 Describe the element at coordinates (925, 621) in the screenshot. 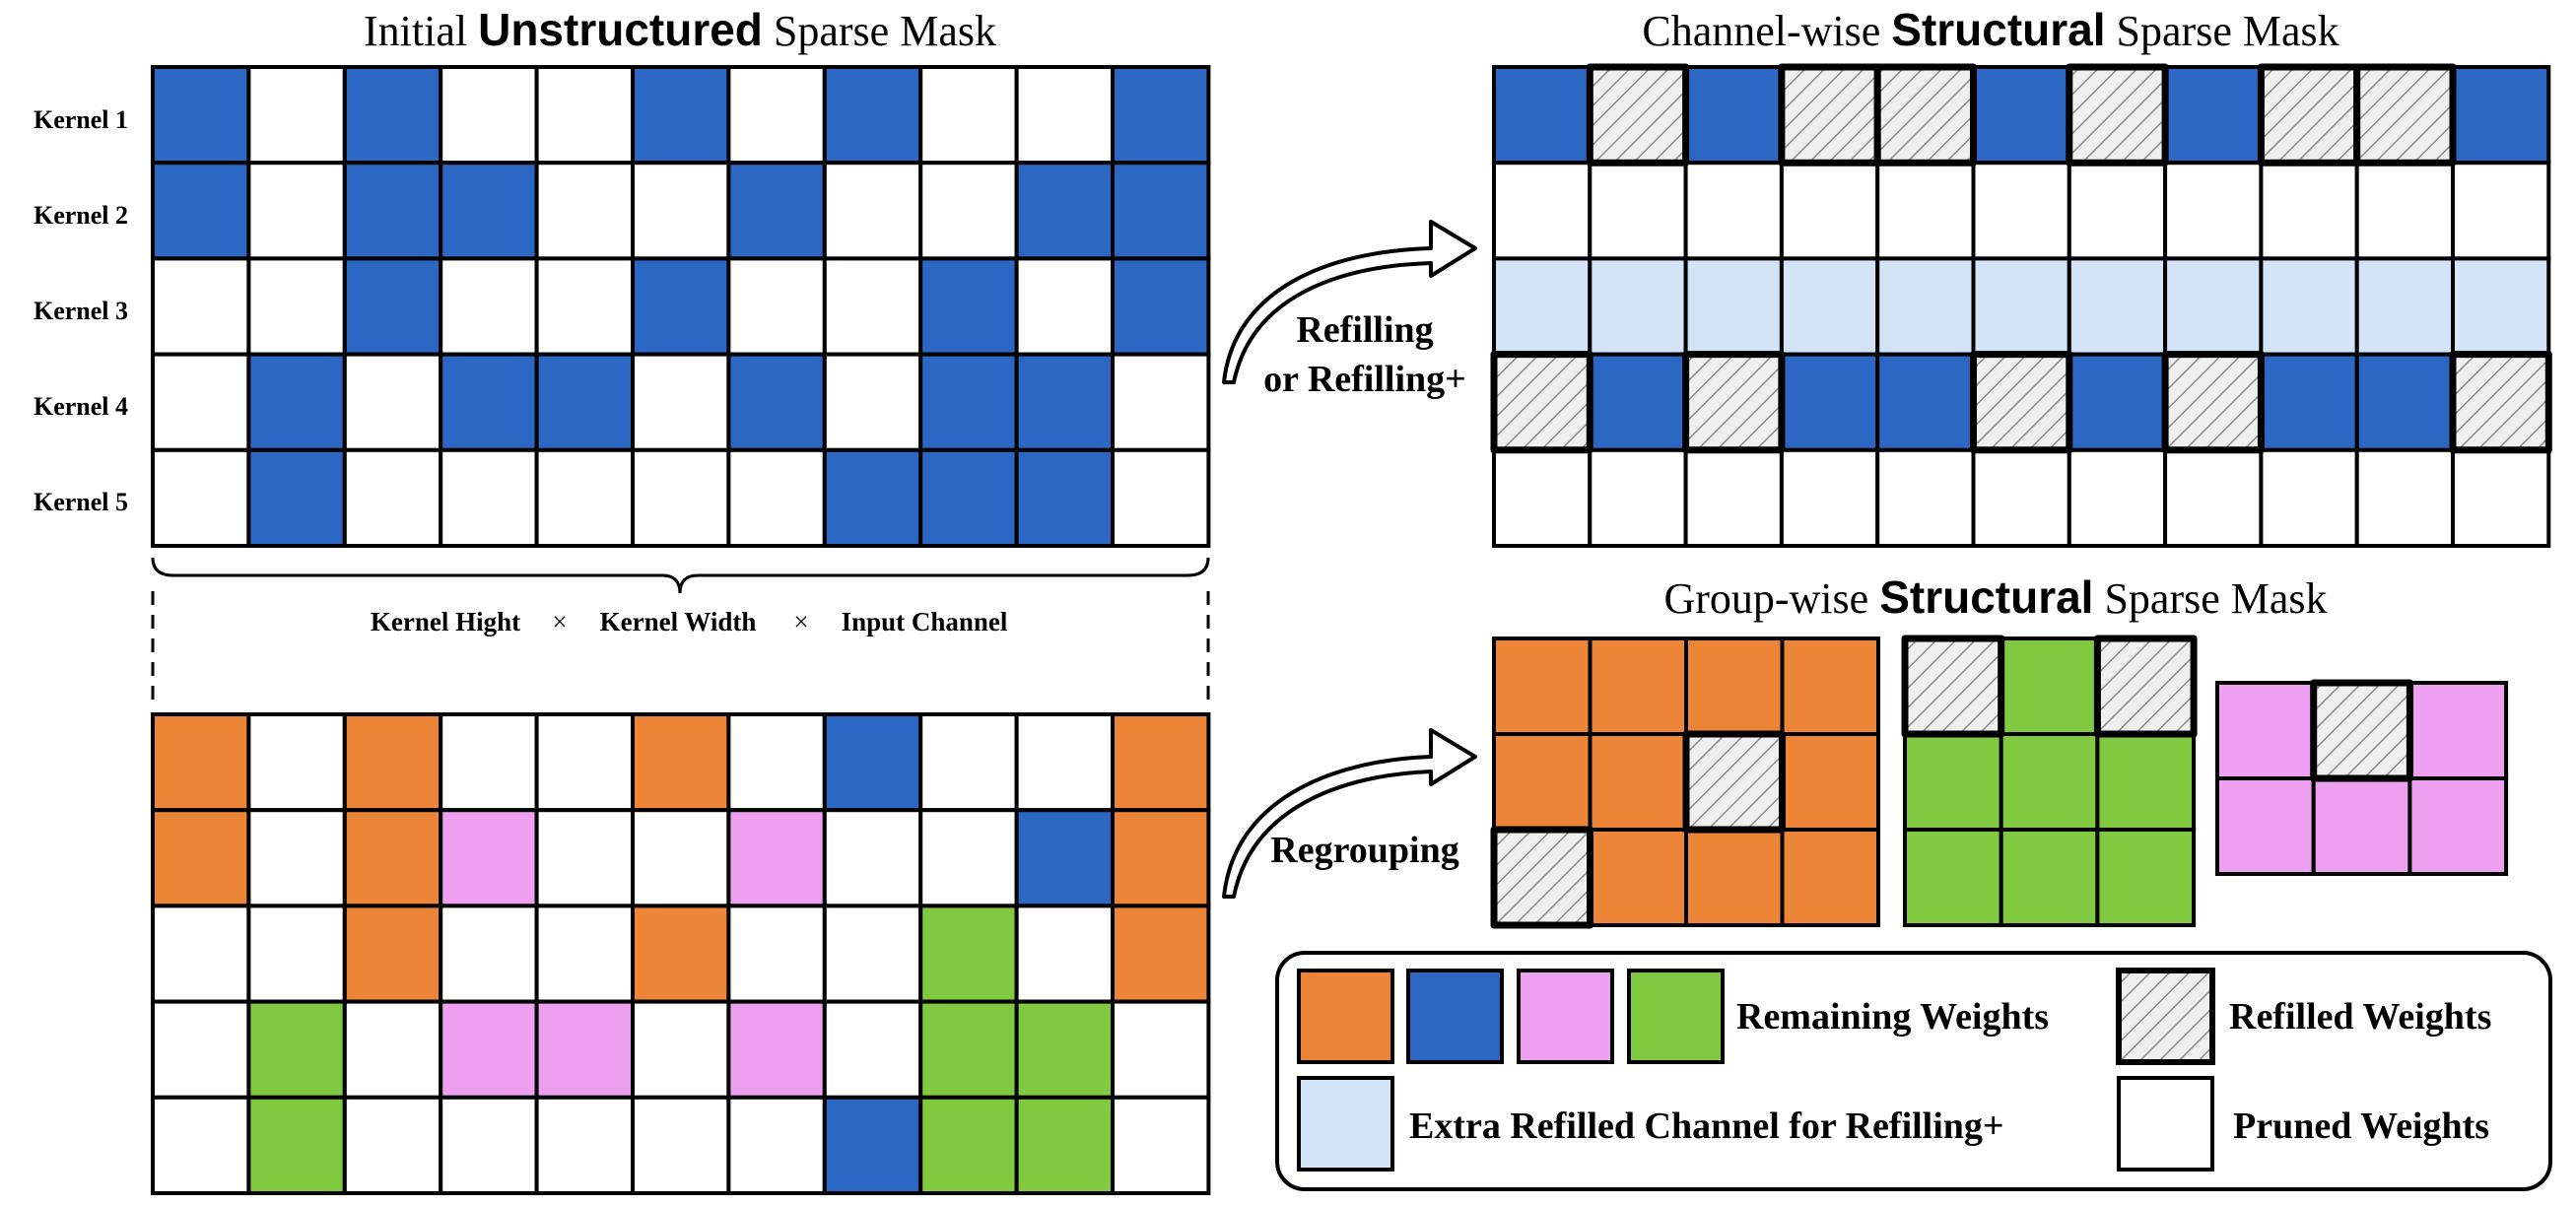

I see `input-channel-label: Input Channel` at that location.